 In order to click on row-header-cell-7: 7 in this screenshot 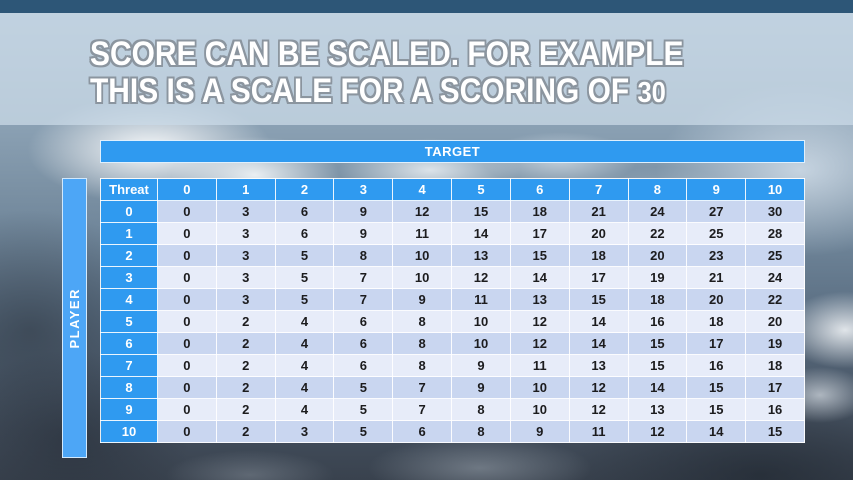, I will do `click(129, 365)`.